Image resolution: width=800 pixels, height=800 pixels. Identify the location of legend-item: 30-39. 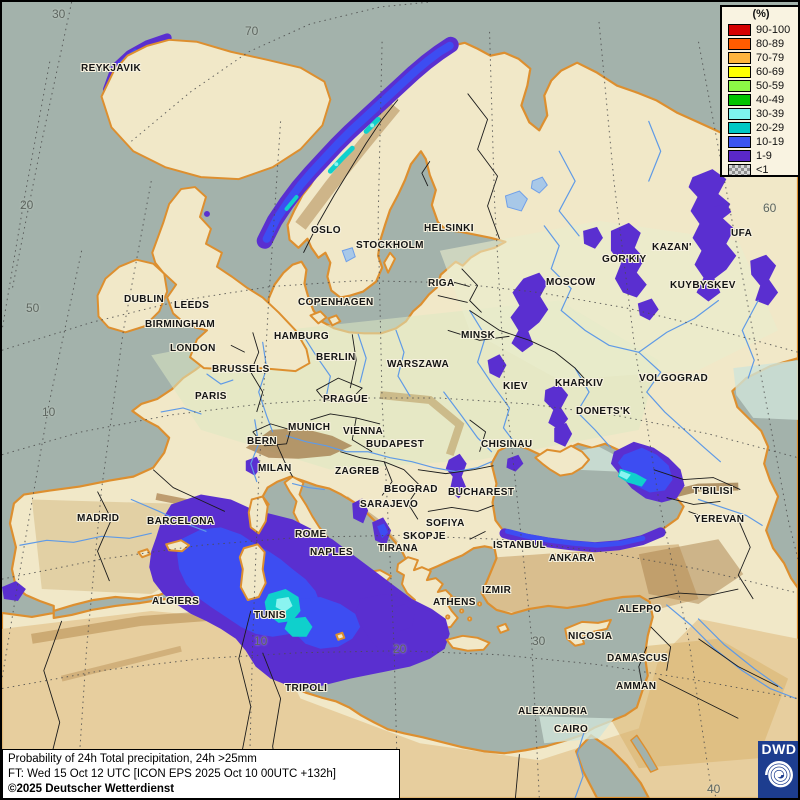
(763, 114).